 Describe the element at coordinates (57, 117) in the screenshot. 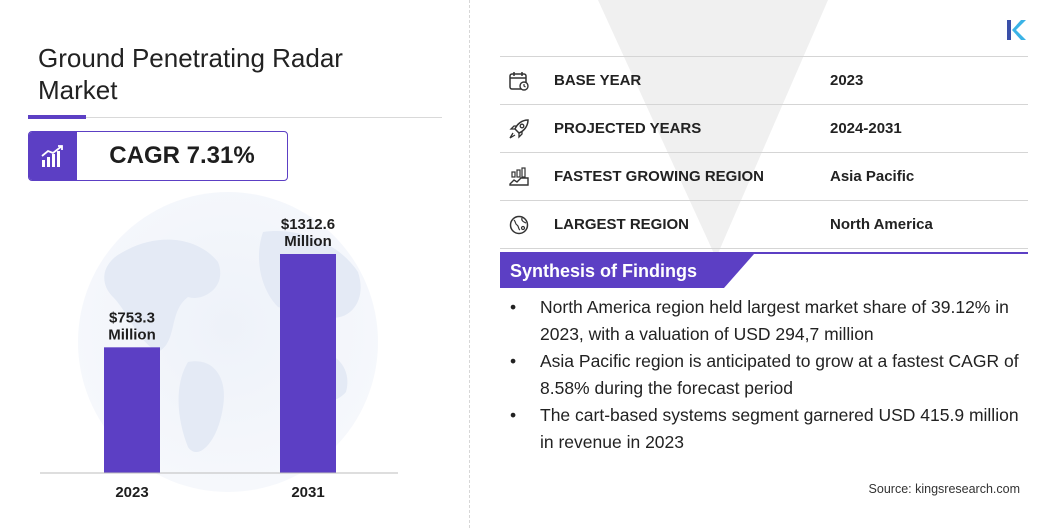

I see `title-accent-bar` at that location.